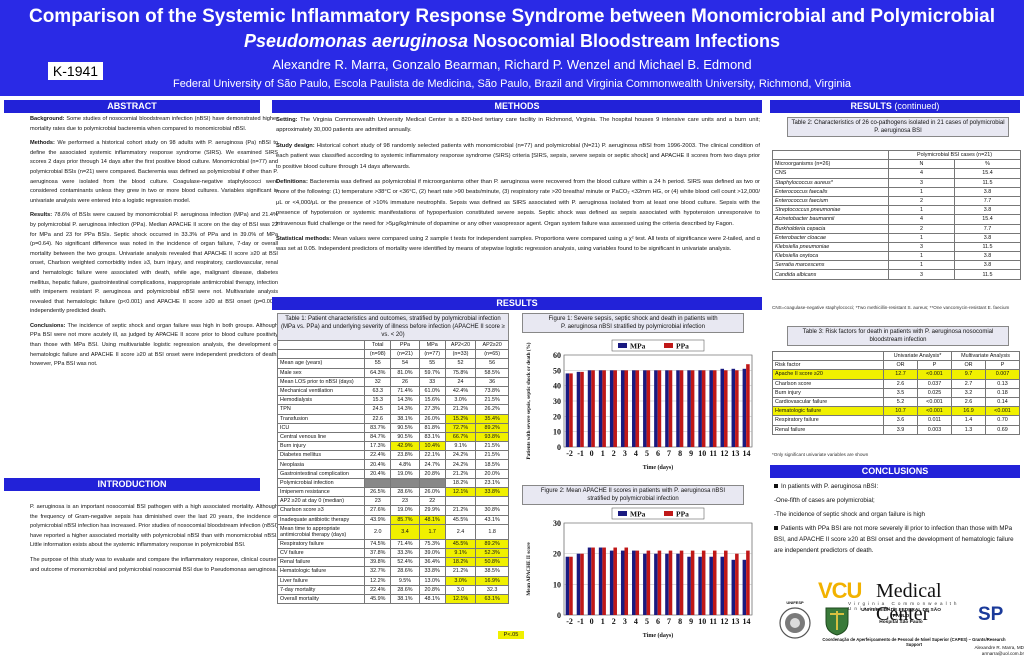 This screenshot has height=658, width=1024. Describe the element at coordinates (557, 584) in the screenshot. I see `y-tick-label: 10` at that location.